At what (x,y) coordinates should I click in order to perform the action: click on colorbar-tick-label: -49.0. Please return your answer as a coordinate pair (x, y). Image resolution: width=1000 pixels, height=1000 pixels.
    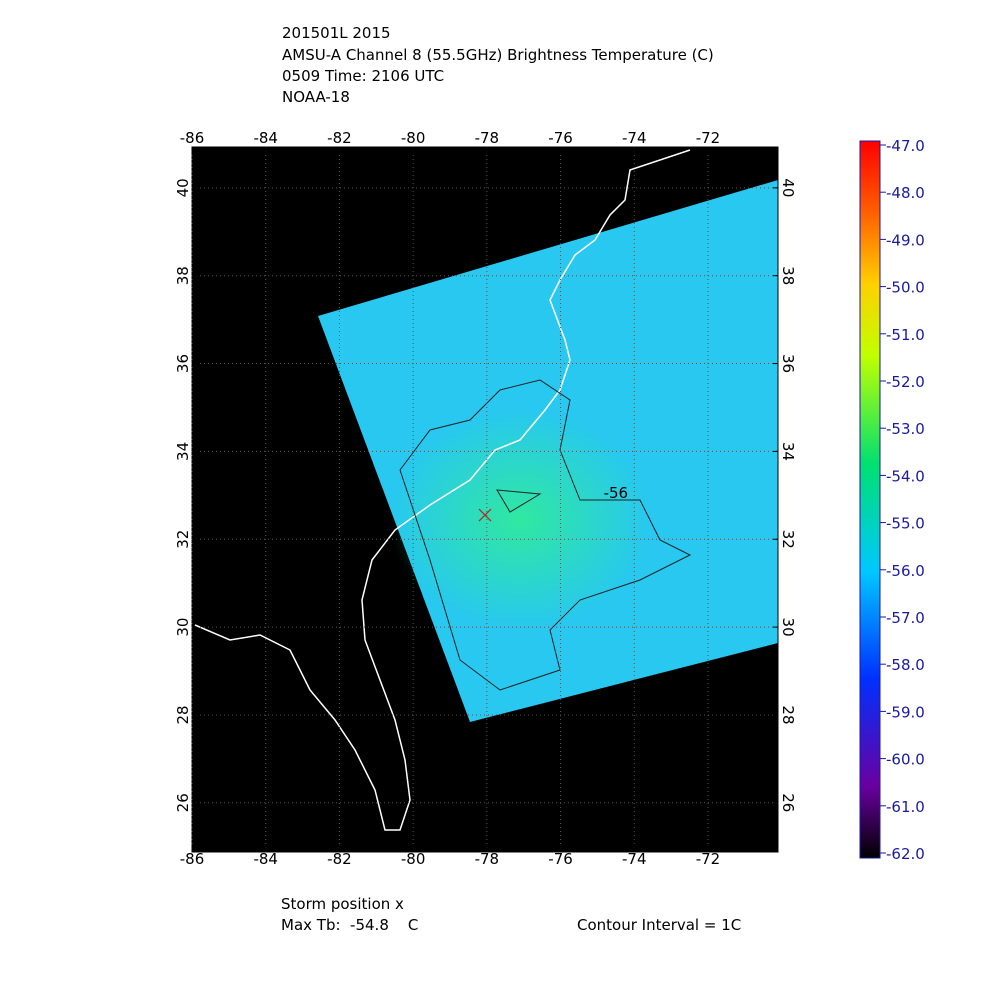
    Looking at the image, I should click on (905, 240).